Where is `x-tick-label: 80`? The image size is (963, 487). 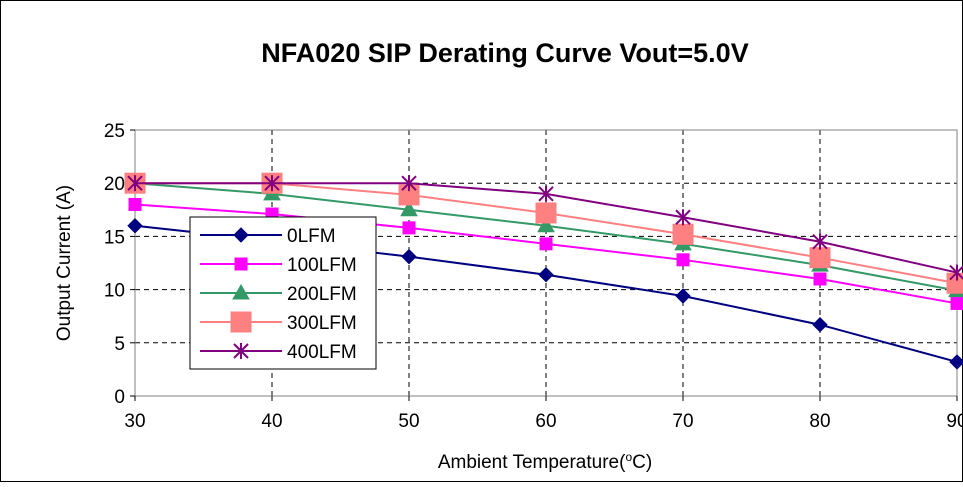 x-tick-label: 80 is located at coordinates (819, 421).